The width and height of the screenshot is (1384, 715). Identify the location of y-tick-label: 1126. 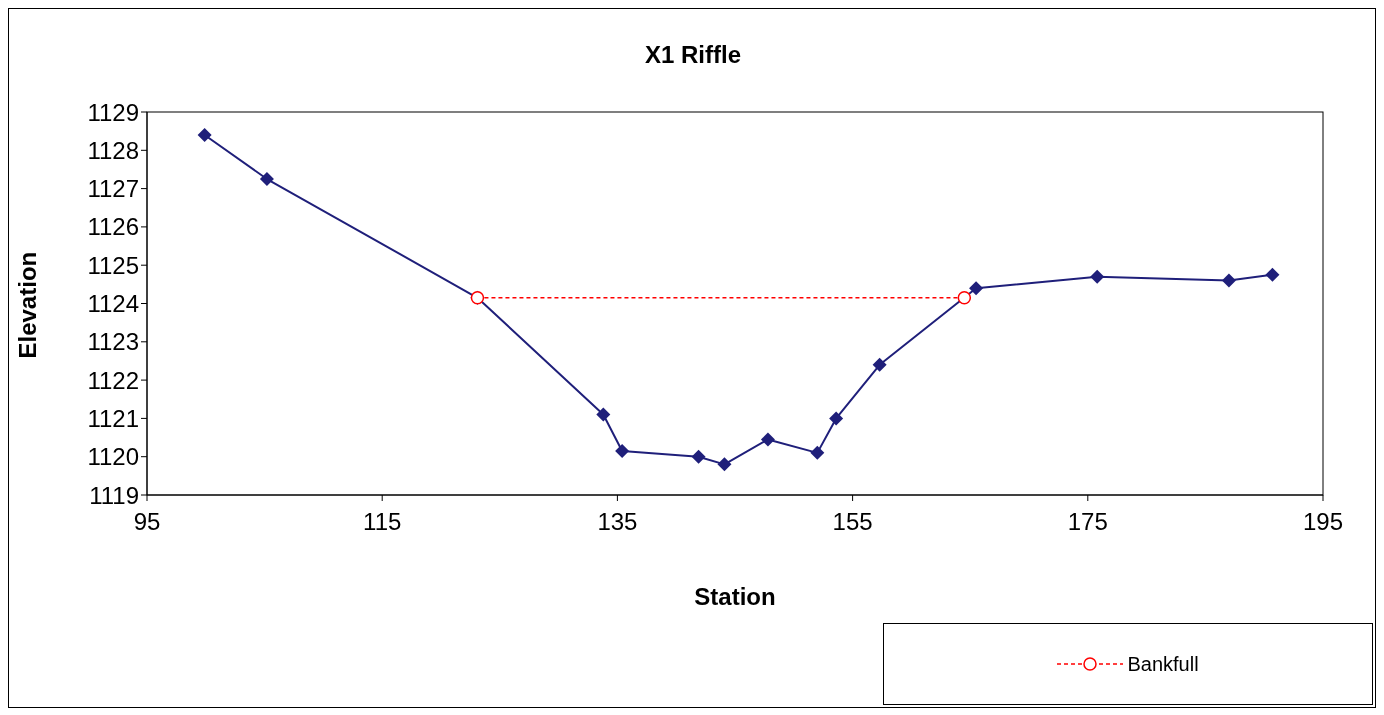
(113, 227).